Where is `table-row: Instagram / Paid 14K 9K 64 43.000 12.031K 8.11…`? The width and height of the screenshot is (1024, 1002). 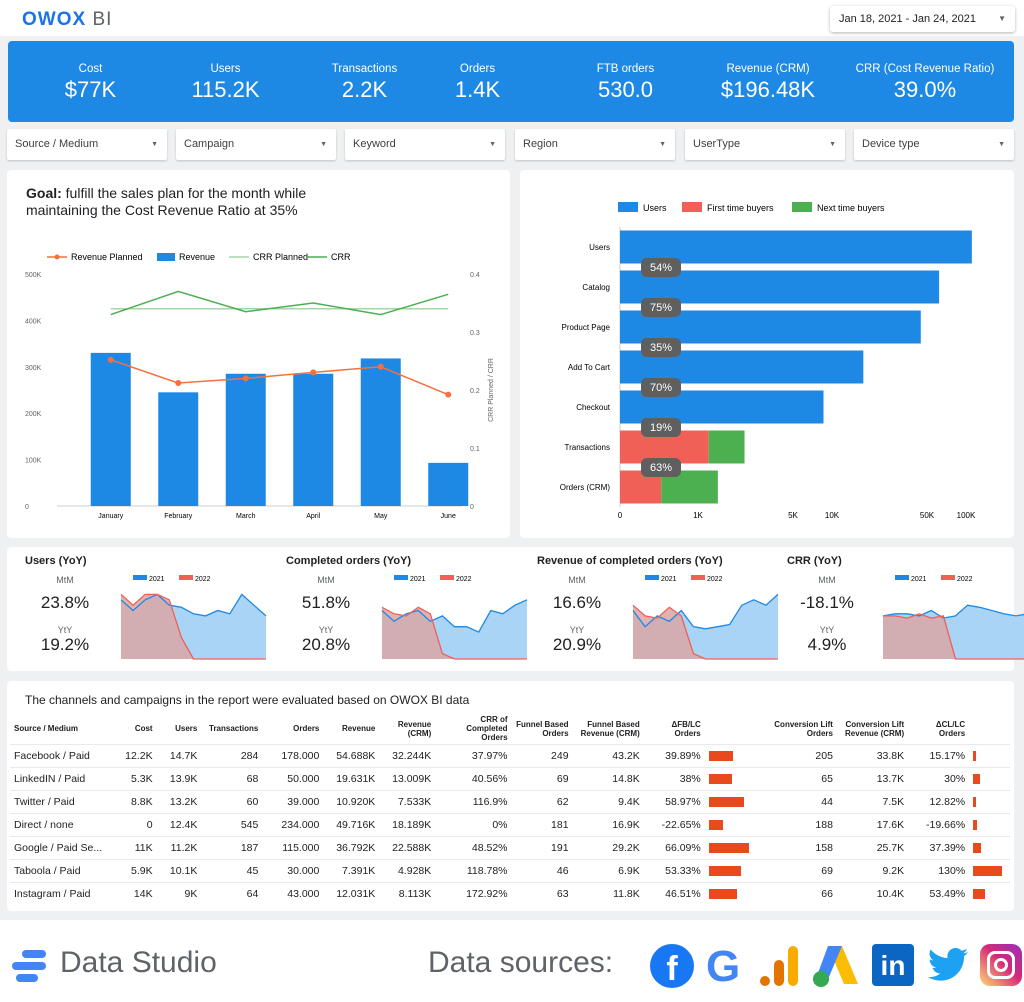
table-row: Instagram / Paid 14K 9K 64 43.000 12.031K 8.11… is located at coordinates (510, 893).